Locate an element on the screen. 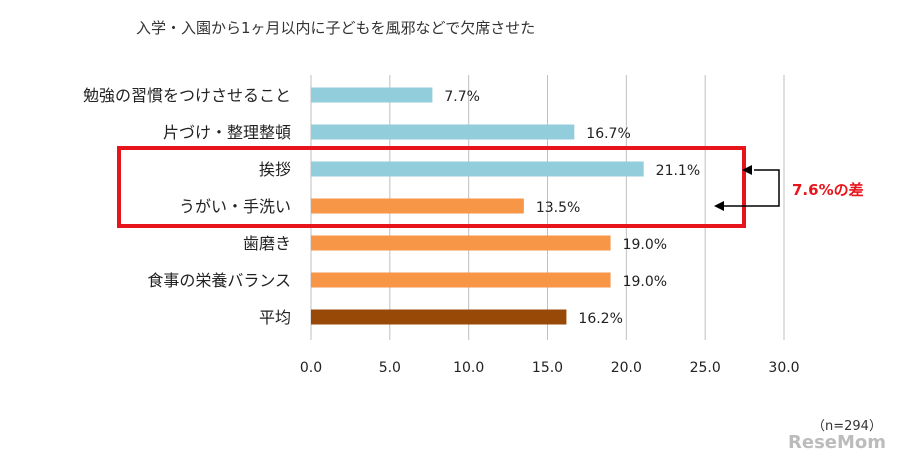 This screenshot has width=900, height=461. value-label: 13.5% is located at coordinates (558, 208).